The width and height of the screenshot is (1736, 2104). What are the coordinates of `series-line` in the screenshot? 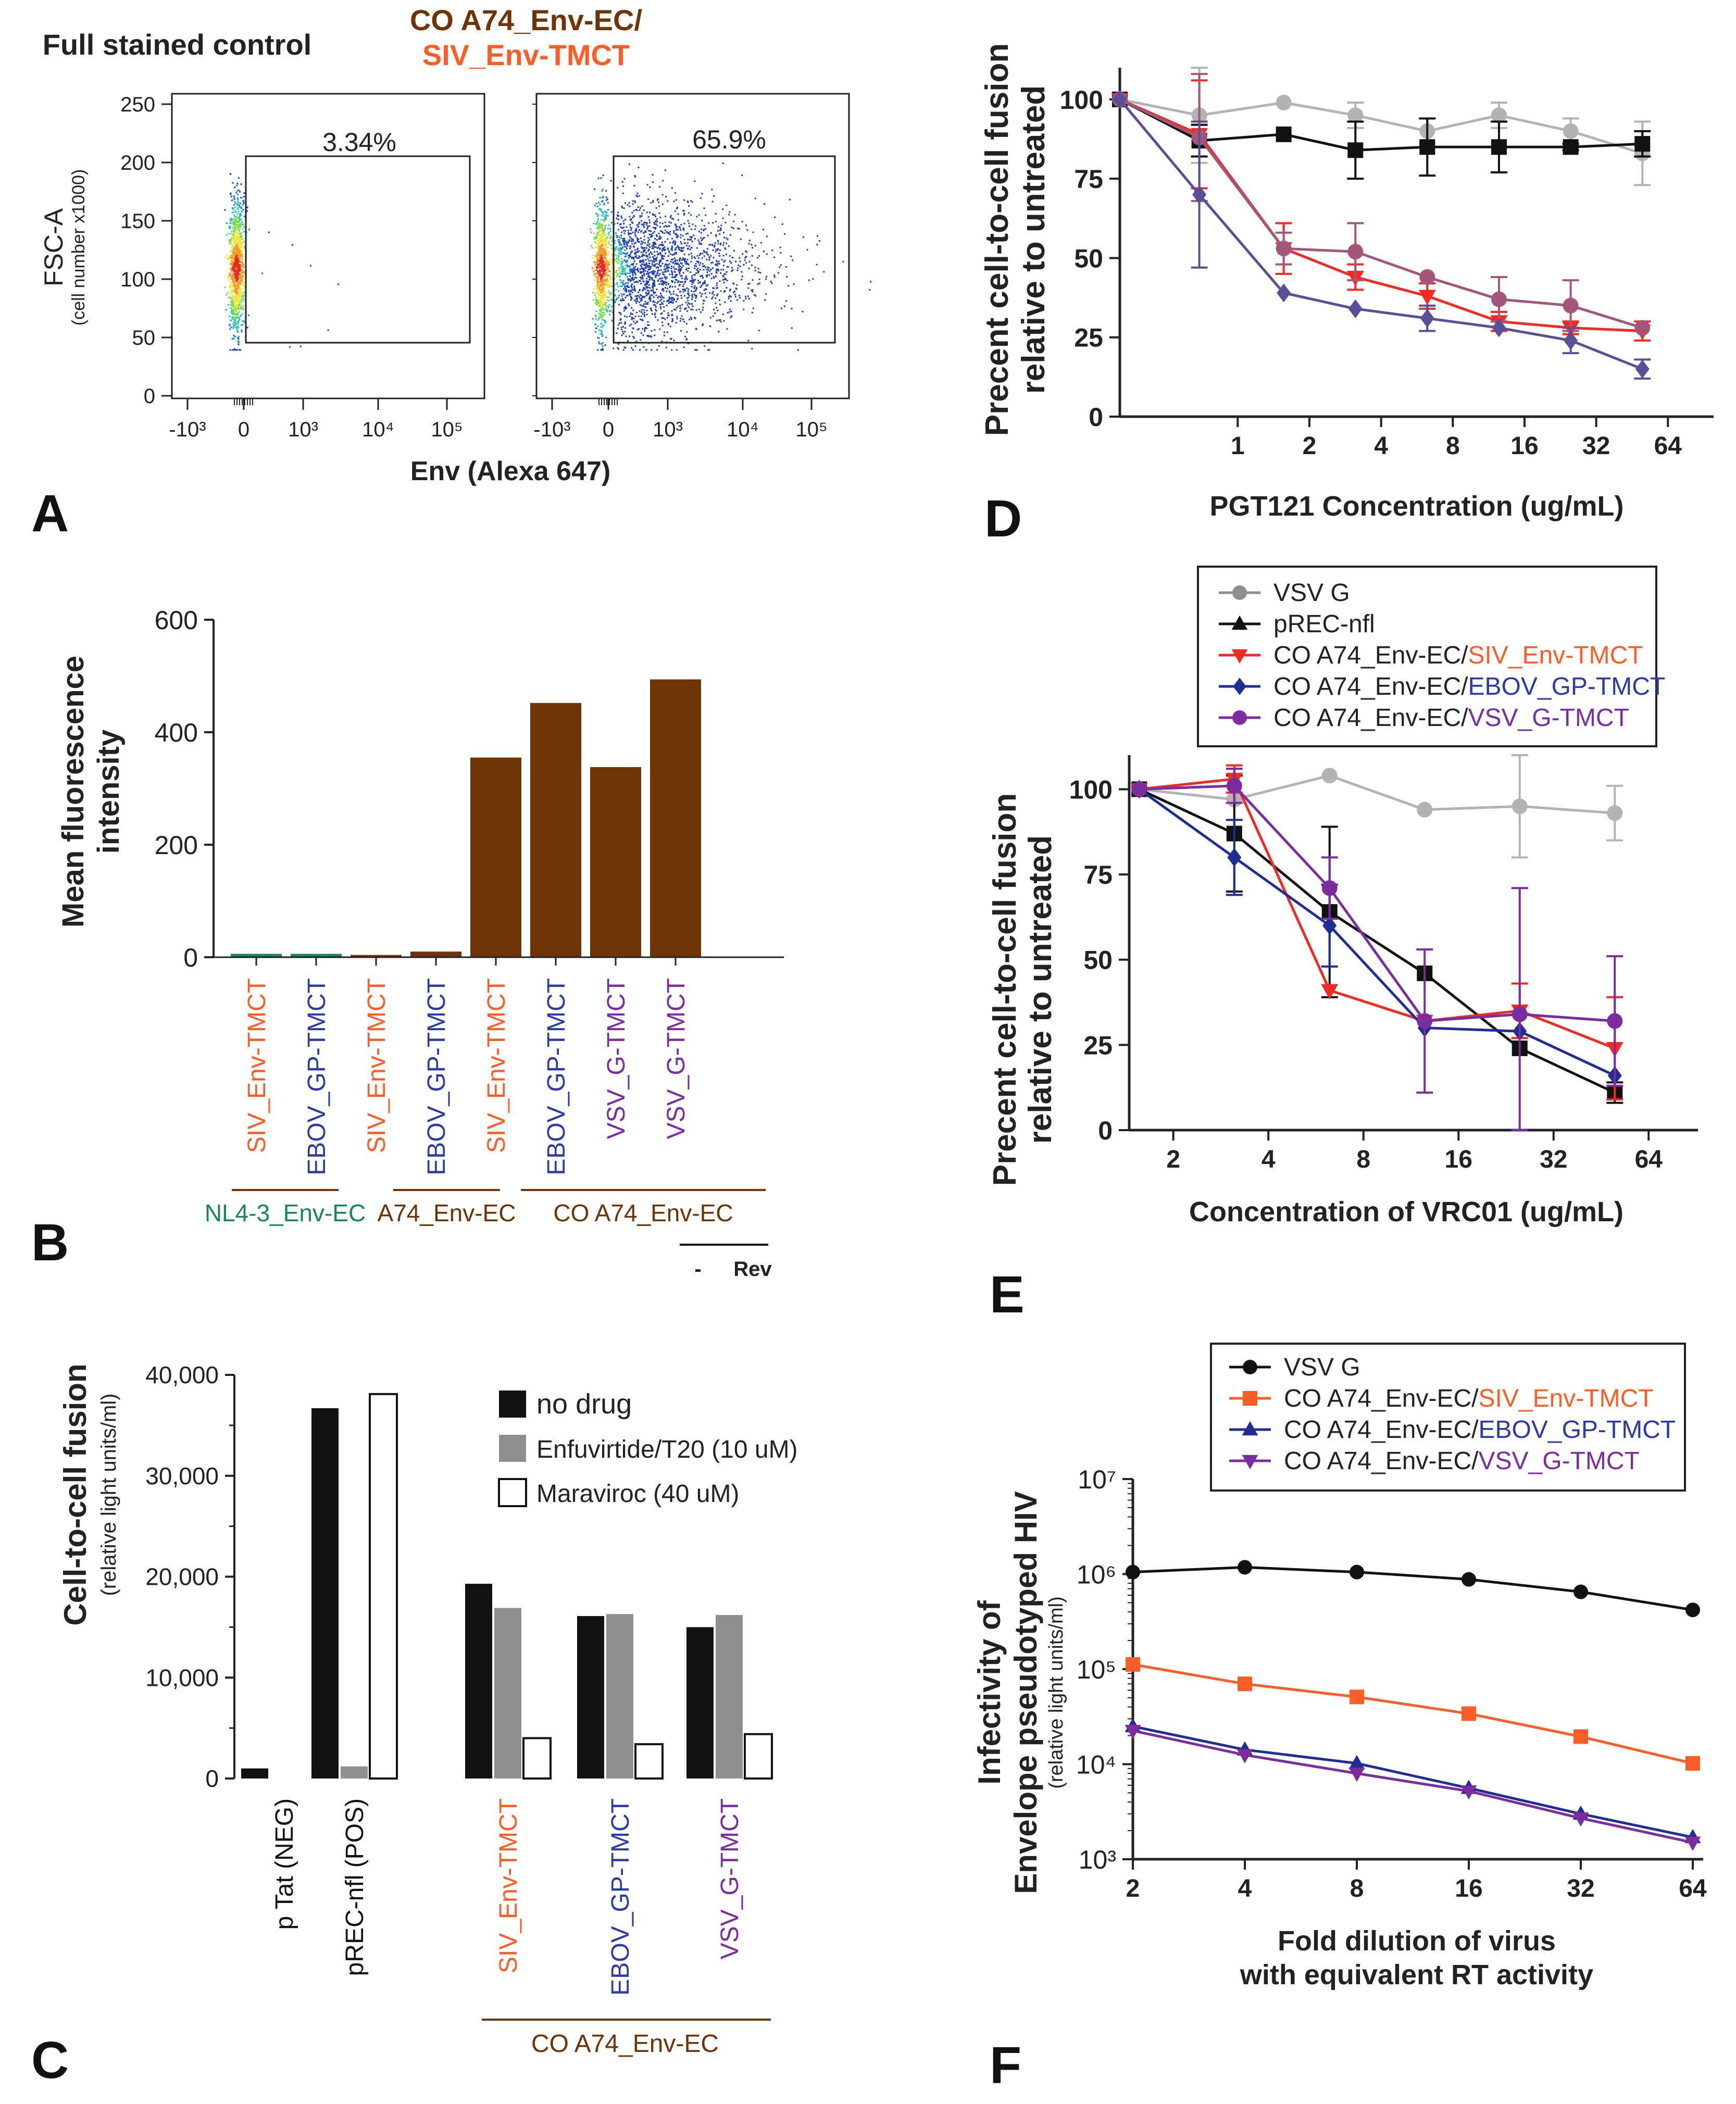 It's located at (1381, 125).